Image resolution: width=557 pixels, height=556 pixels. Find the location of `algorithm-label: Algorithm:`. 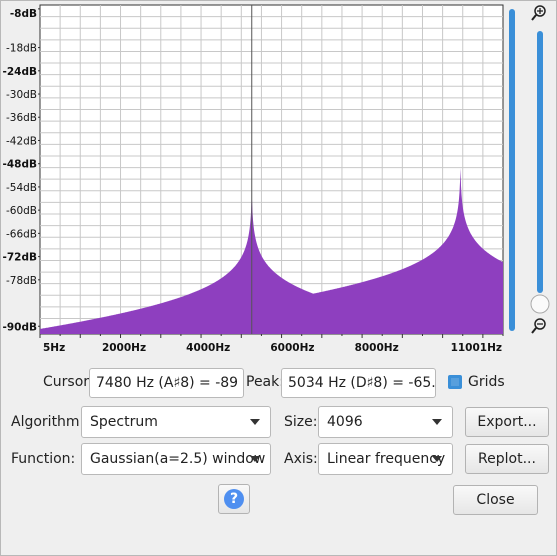

algorithm-label: Algorithm: is located at coordinates (48, 422).